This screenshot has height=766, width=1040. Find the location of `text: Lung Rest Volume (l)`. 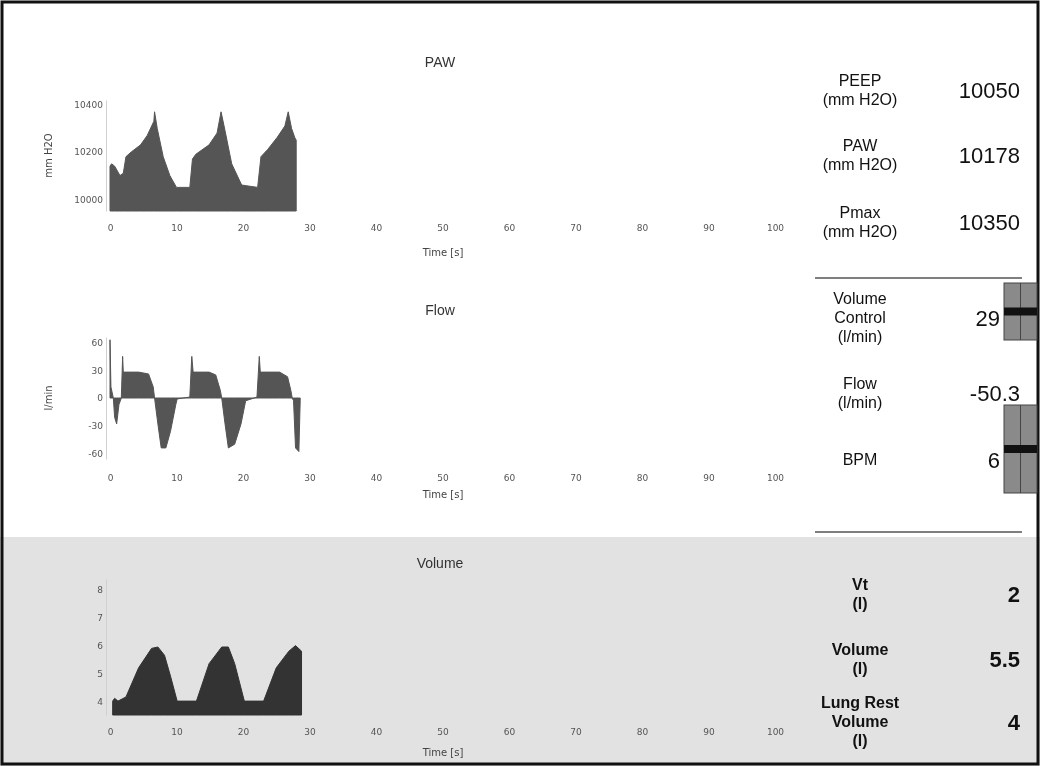

text: Lung Rest Volume (l) is located at coordinates (860, 721).